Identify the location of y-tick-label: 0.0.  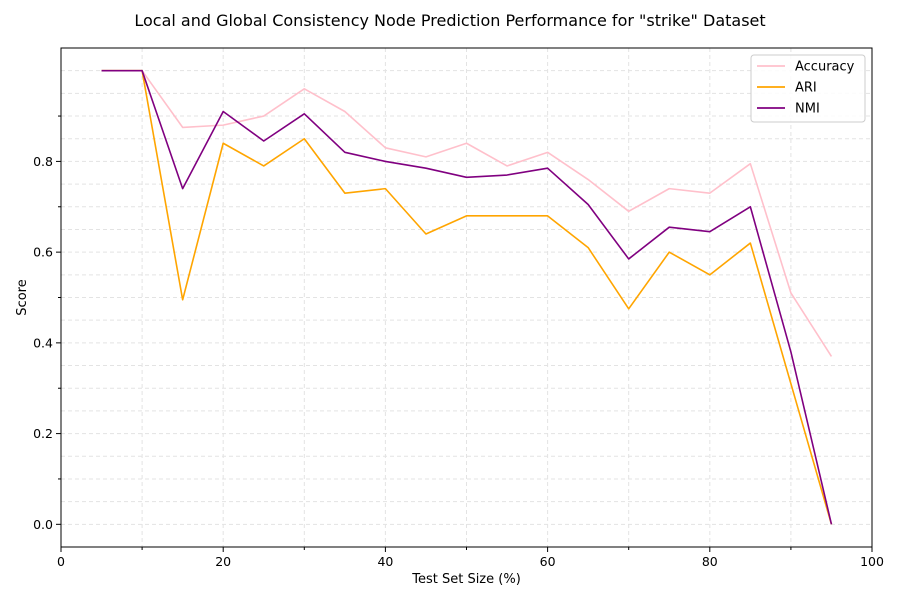
(43, 524).